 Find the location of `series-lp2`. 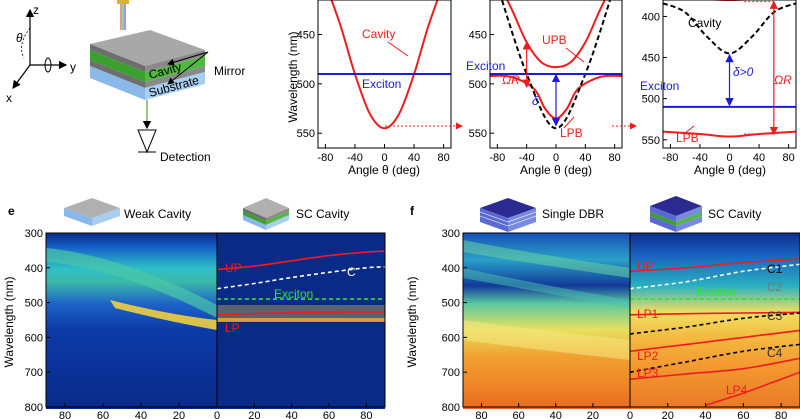

series-lp2 is located at coordinates (714, 341).